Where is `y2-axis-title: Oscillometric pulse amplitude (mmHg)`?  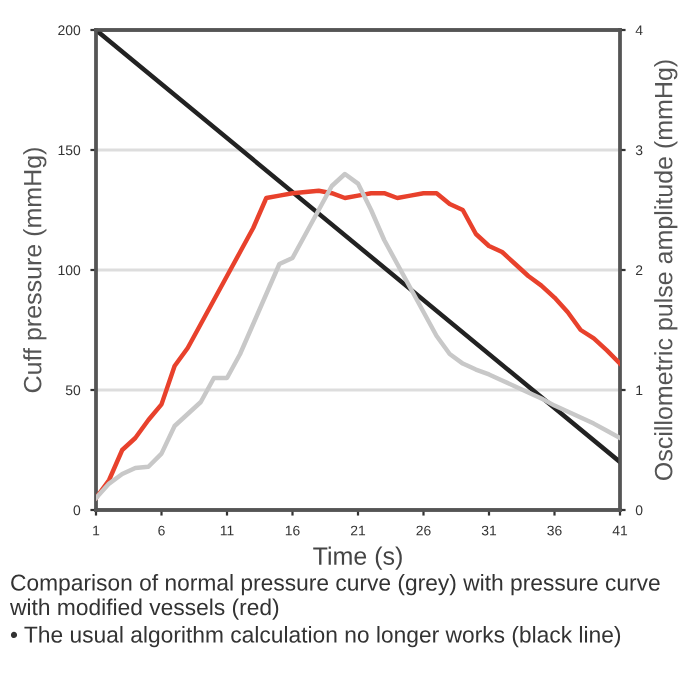 y2-axis-title: Oscillometric pulse amplitude (mmHg) is located at coordinates (666, 270).